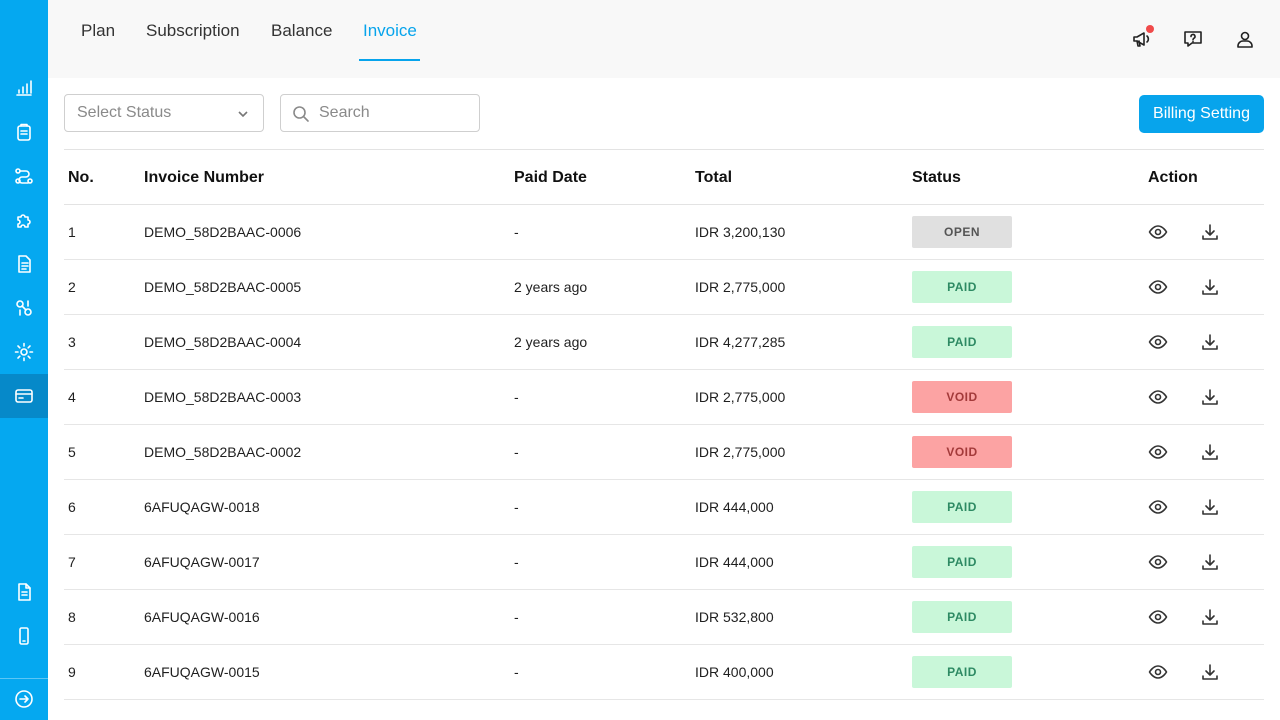 The width and height of the screenshot is (1280, 720). Describe the element at coordinates (223, 232) in the screenshot. I see `invoice-number: DEMO_58D2BAAC-0006` at that location.